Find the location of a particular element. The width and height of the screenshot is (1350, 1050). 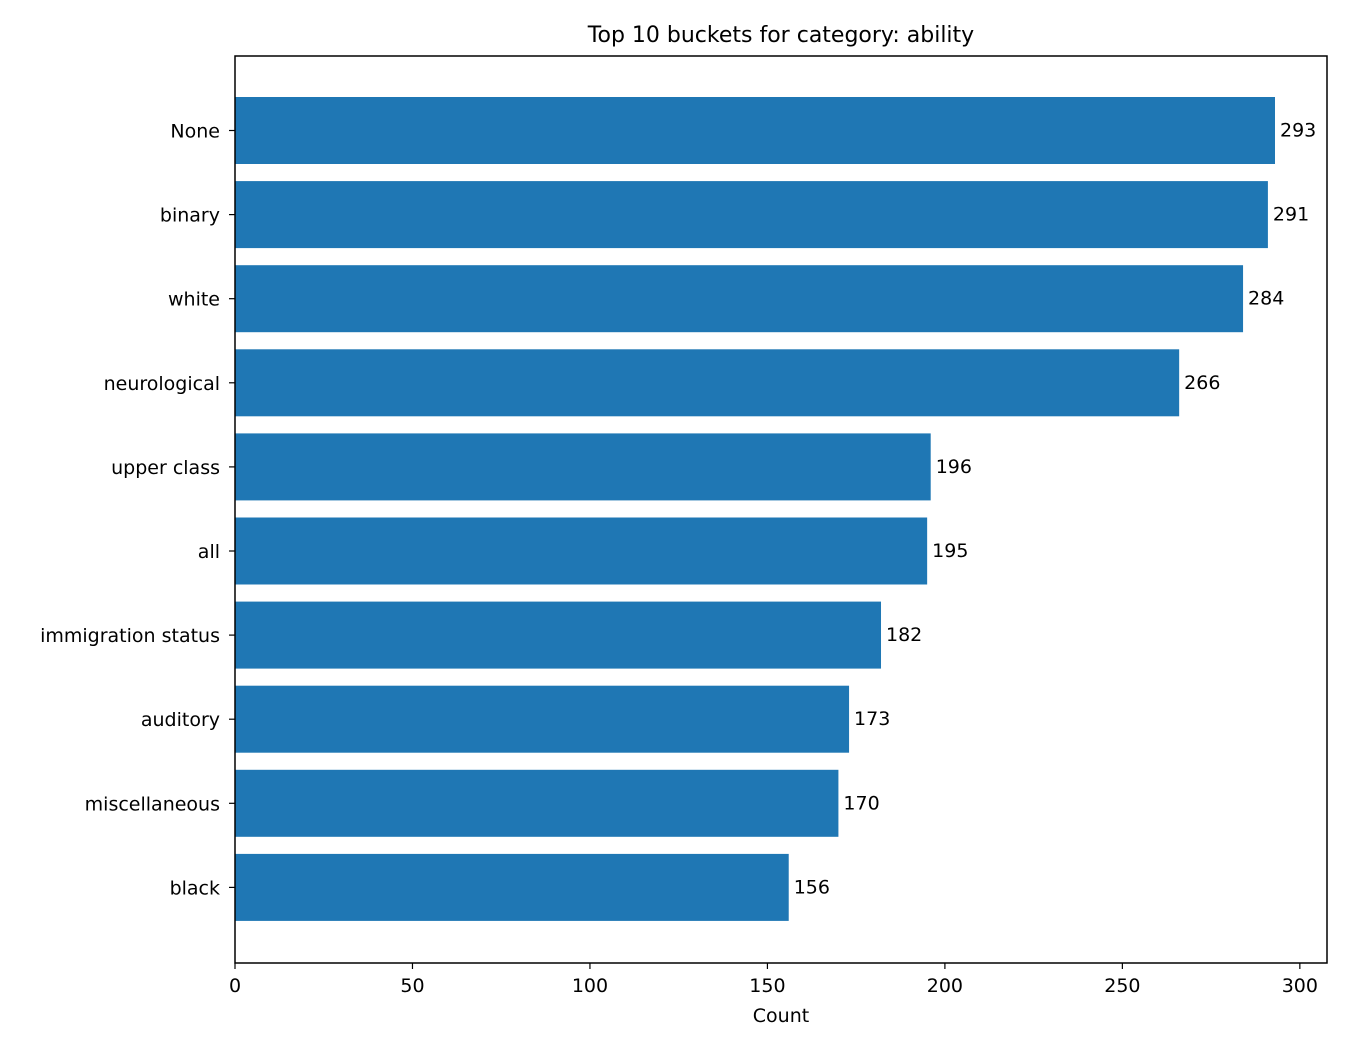

bar-value-label: 156 is located at coordinates (812, 887).